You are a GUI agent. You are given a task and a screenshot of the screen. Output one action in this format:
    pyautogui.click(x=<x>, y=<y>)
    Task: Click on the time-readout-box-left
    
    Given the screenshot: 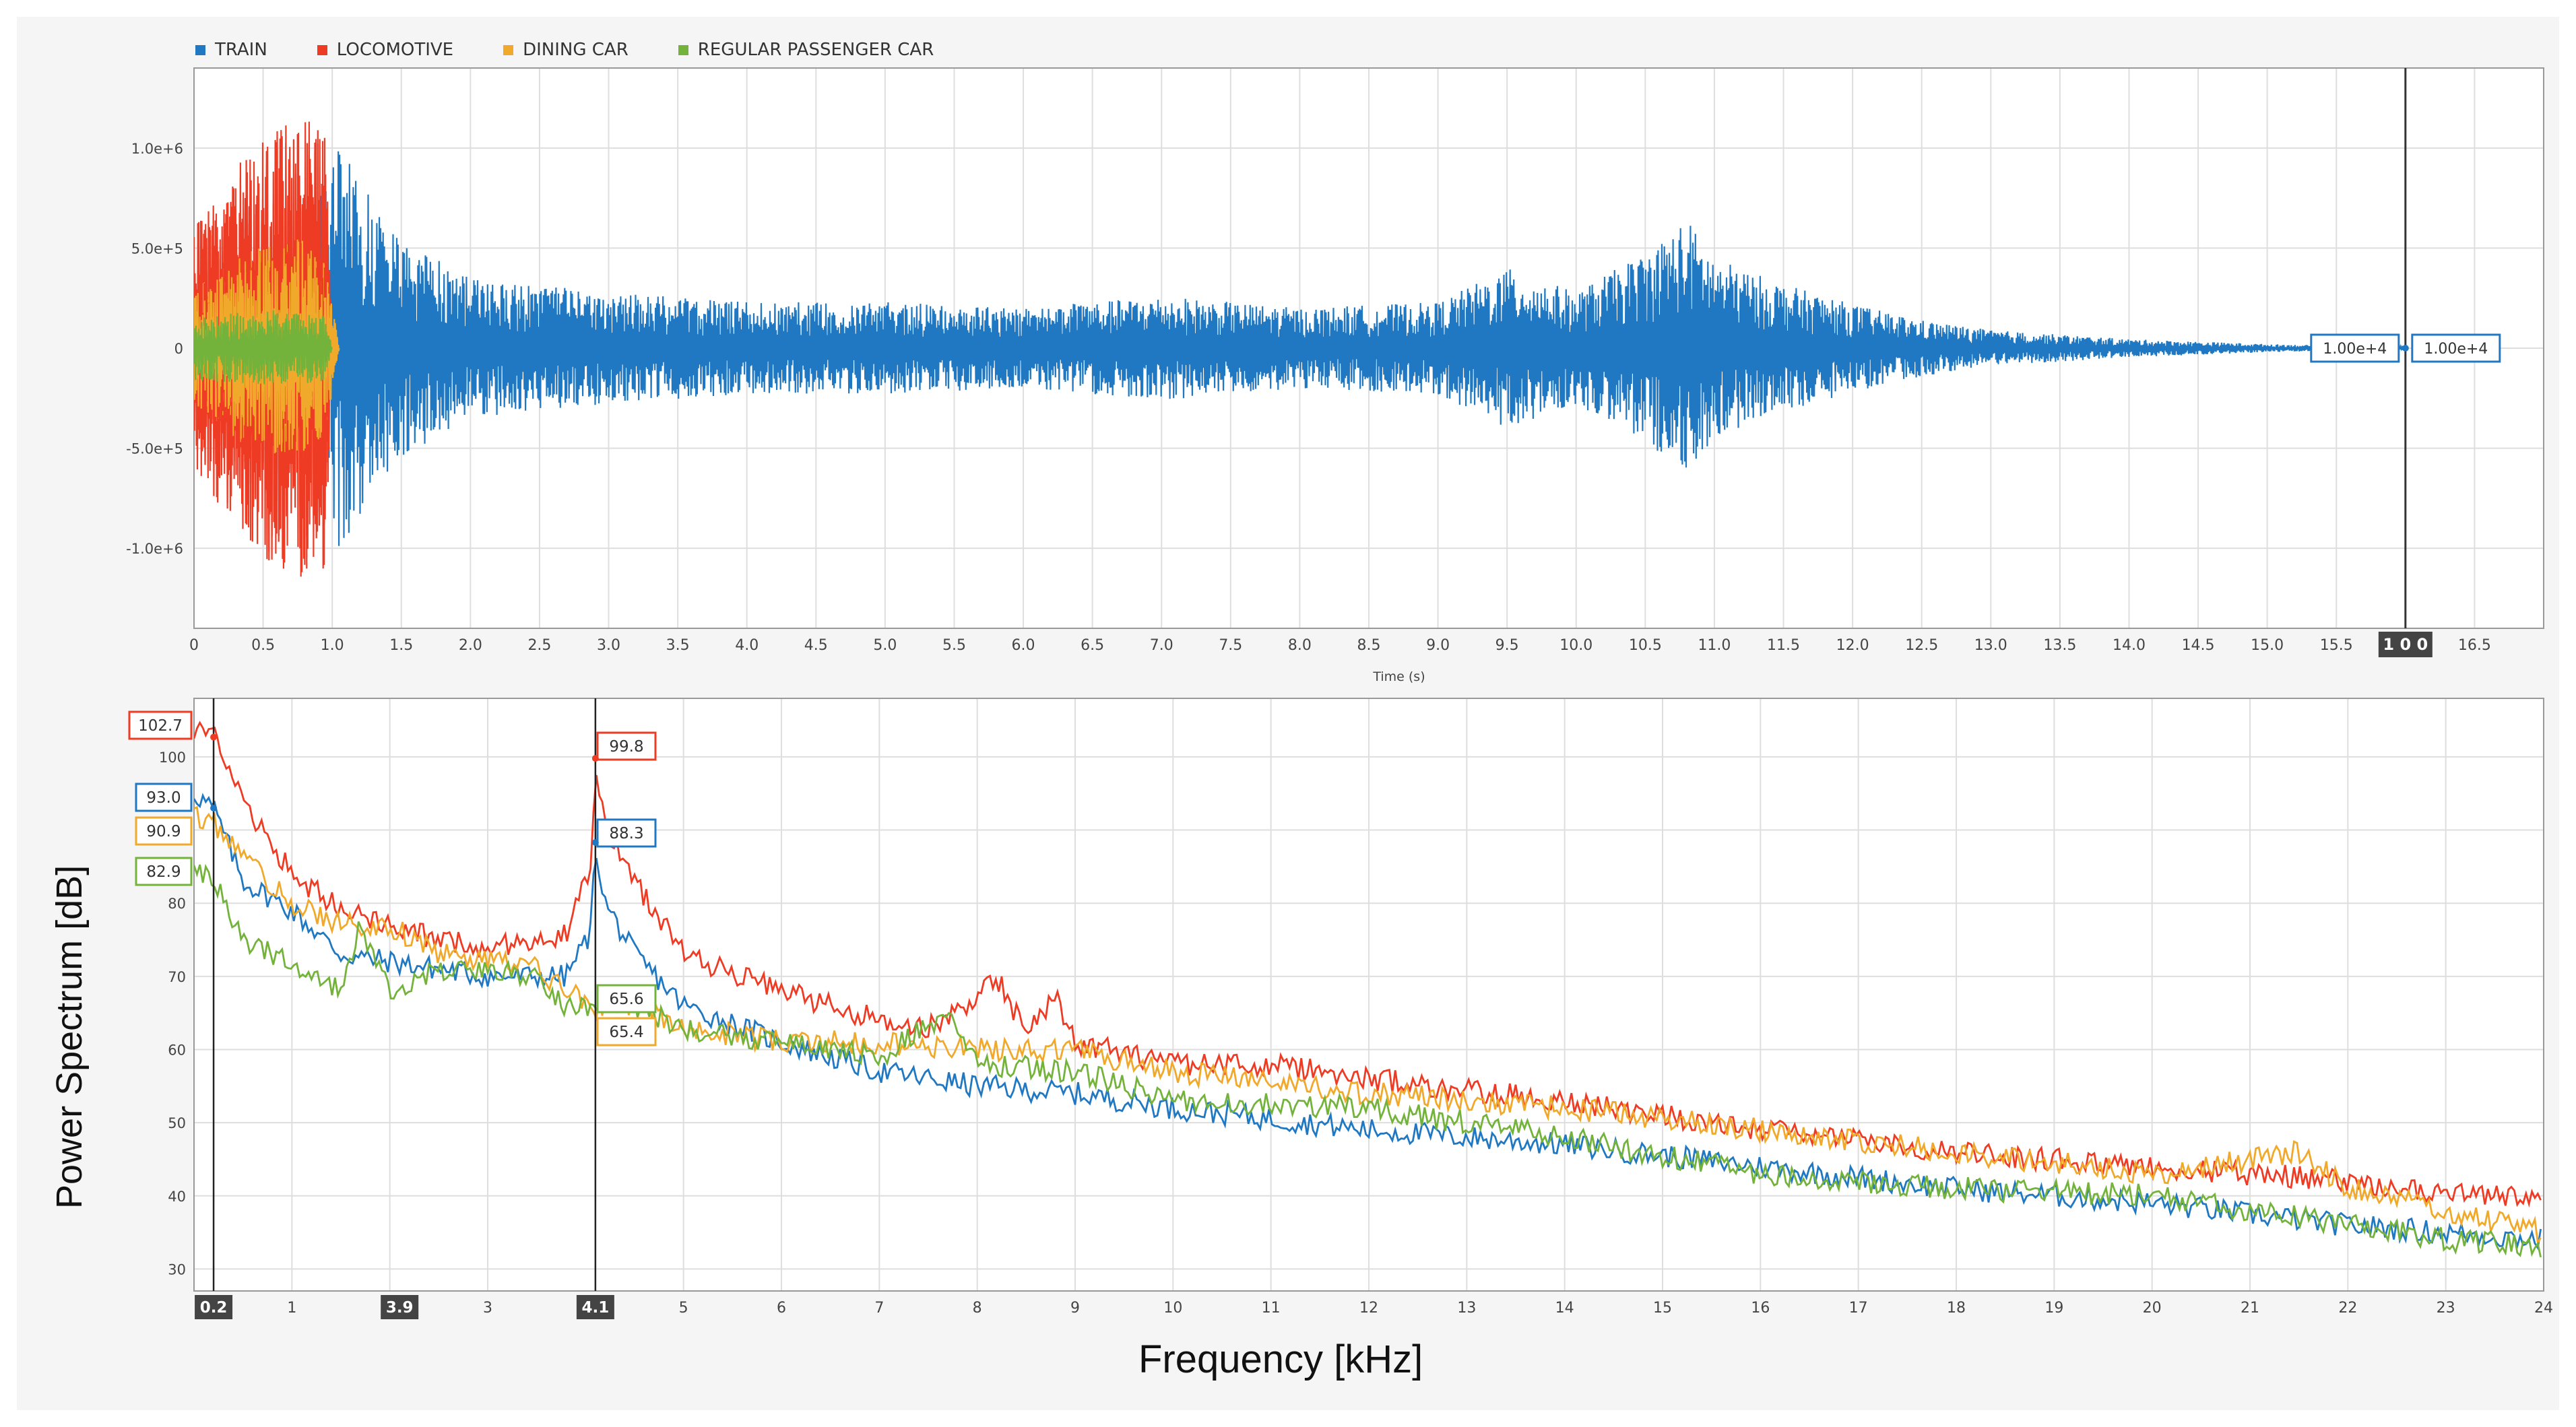 What is the action you would take?
    pyautogui.click(x=2355, y=348)
    